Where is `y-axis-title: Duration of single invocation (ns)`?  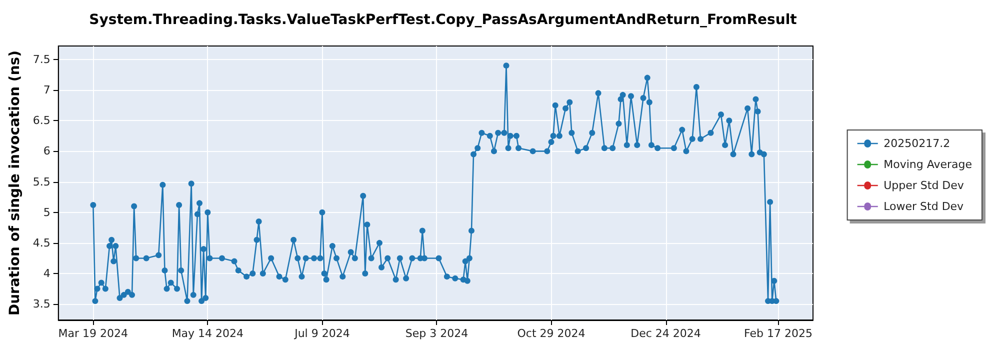 y-axis-title: Duration of single invocation (ns) is located at coordinates (15, 183).